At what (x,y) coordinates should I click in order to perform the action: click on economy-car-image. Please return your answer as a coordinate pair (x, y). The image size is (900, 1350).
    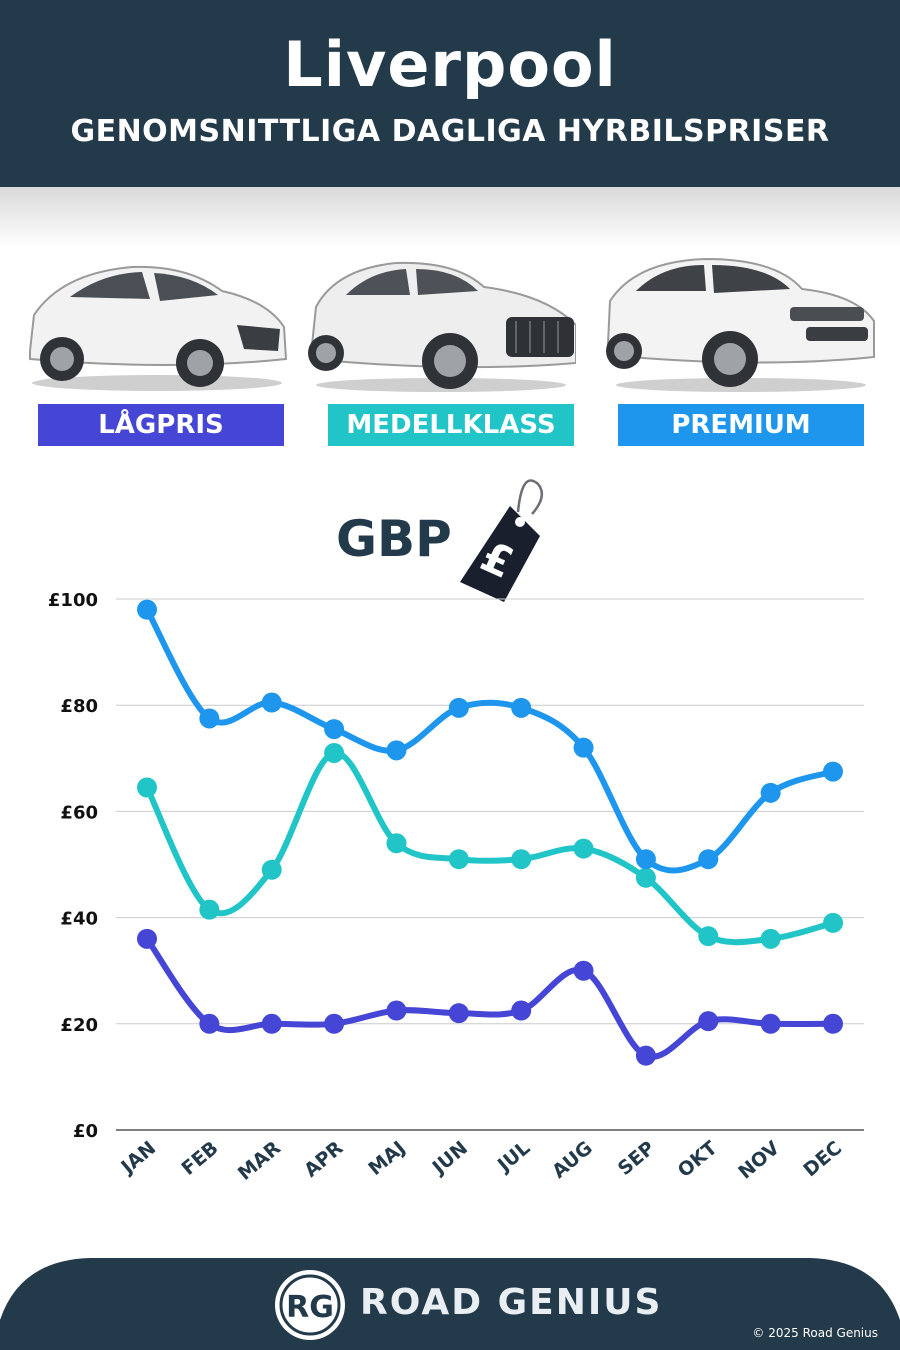
    Looking at the image, I should click on (158, 328).